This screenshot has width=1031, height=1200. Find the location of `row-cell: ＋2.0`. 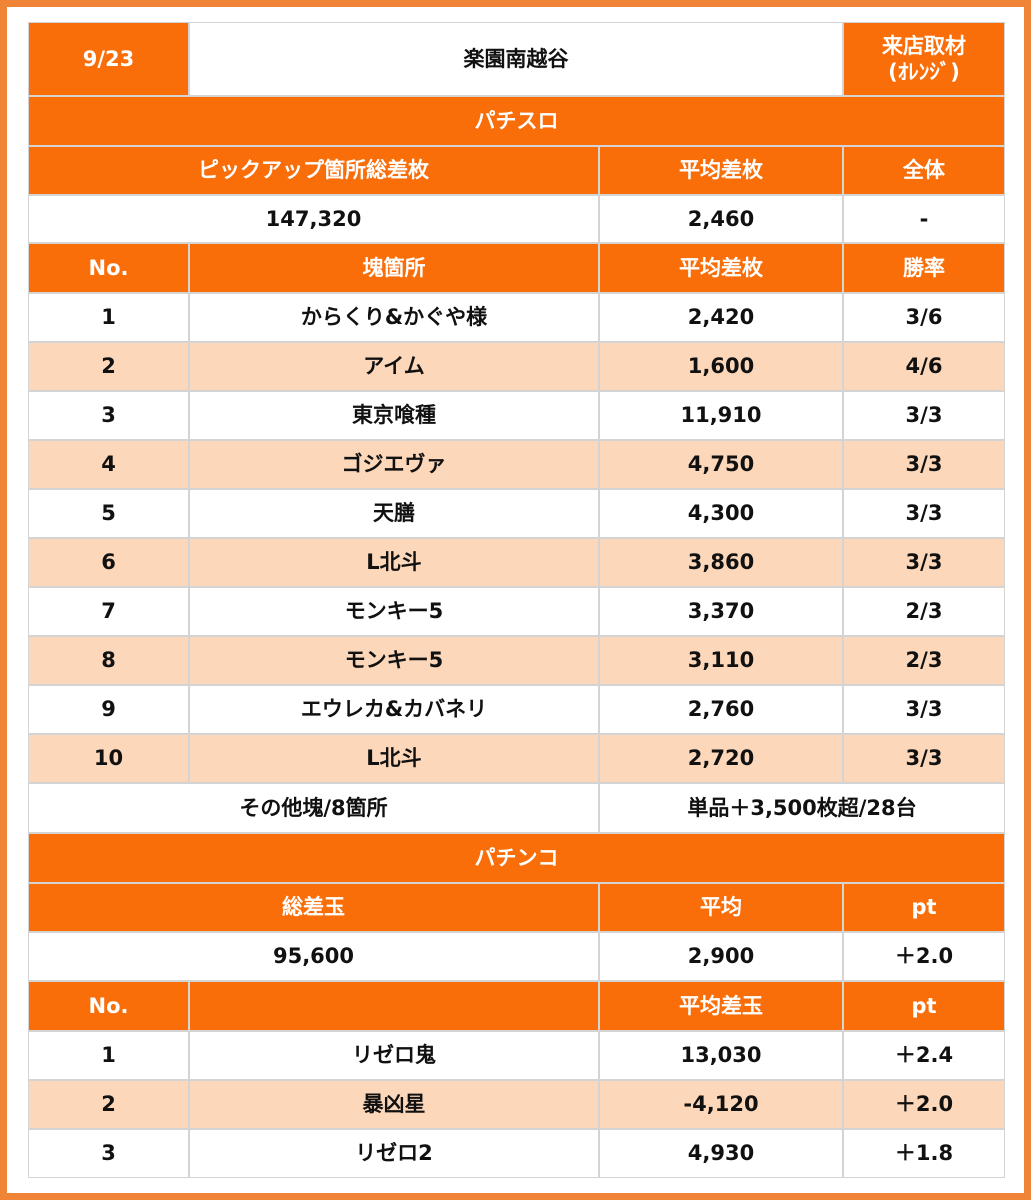

row-cell: ＋2.0 is located at coordinates (924, 1104).